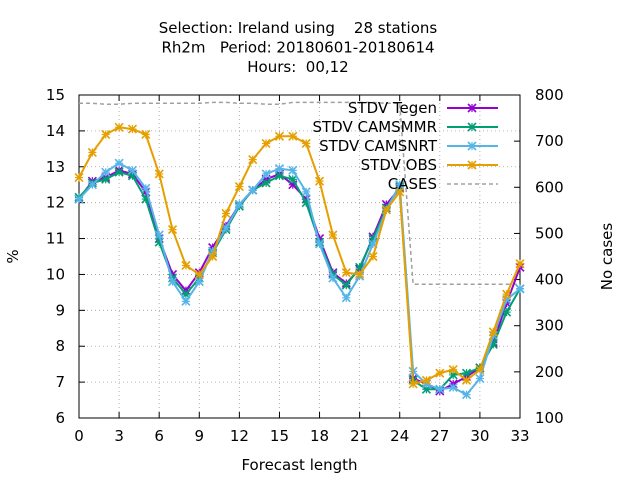 This screenshot has width=640, height=480. Describe the element at coordinates (392, 108) in the screenshot. I see `legend-label: STDV Tegen` at that location.